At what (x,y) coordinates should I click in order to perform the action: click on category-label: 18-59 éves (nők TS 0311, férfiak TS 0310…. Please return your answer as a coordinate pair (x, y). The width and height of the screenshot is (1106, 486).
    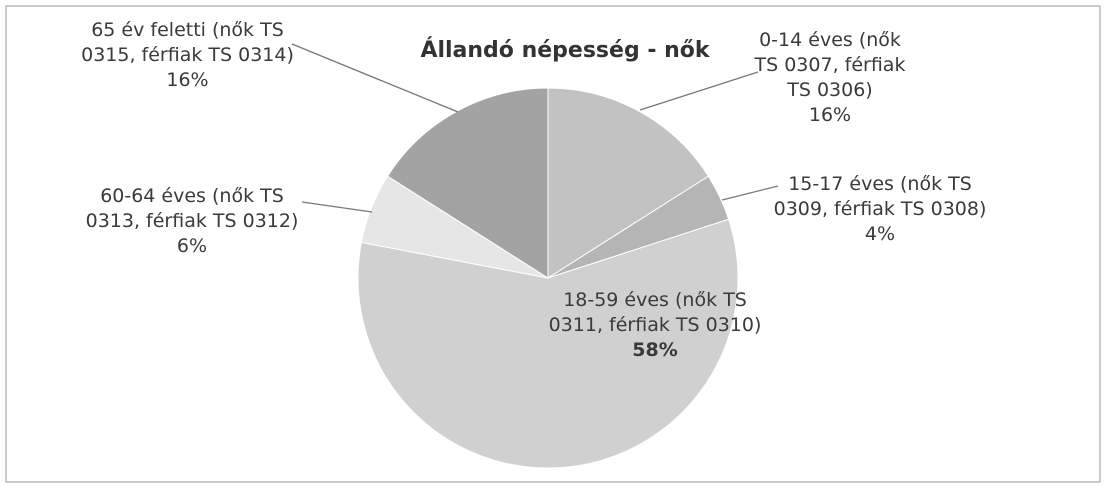
    Looking at the image, I should click on (655, 312).